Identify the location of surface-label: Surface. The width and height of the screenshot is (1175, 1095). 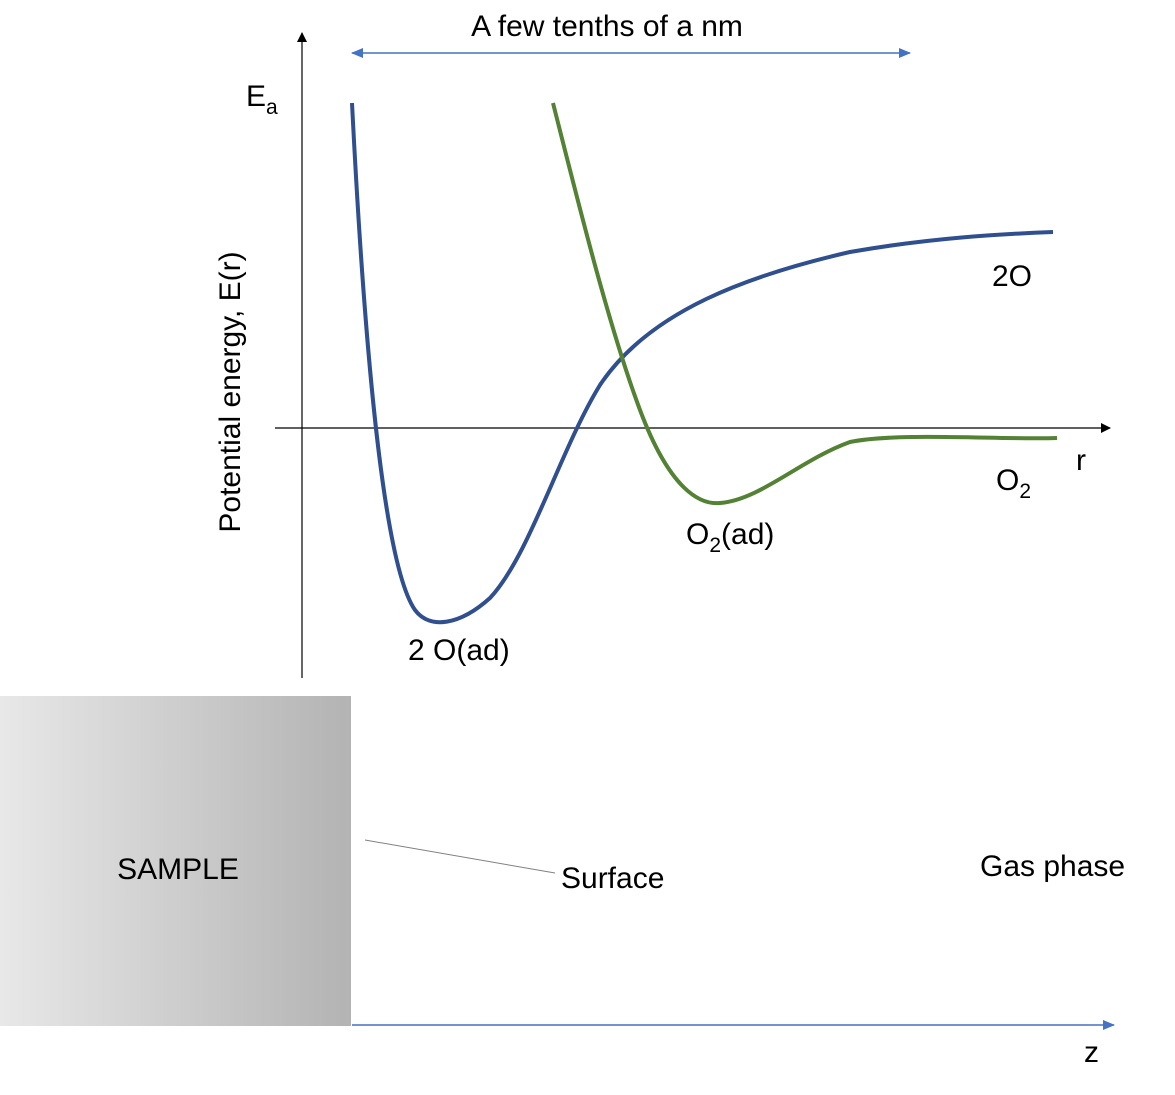
(612, 878).